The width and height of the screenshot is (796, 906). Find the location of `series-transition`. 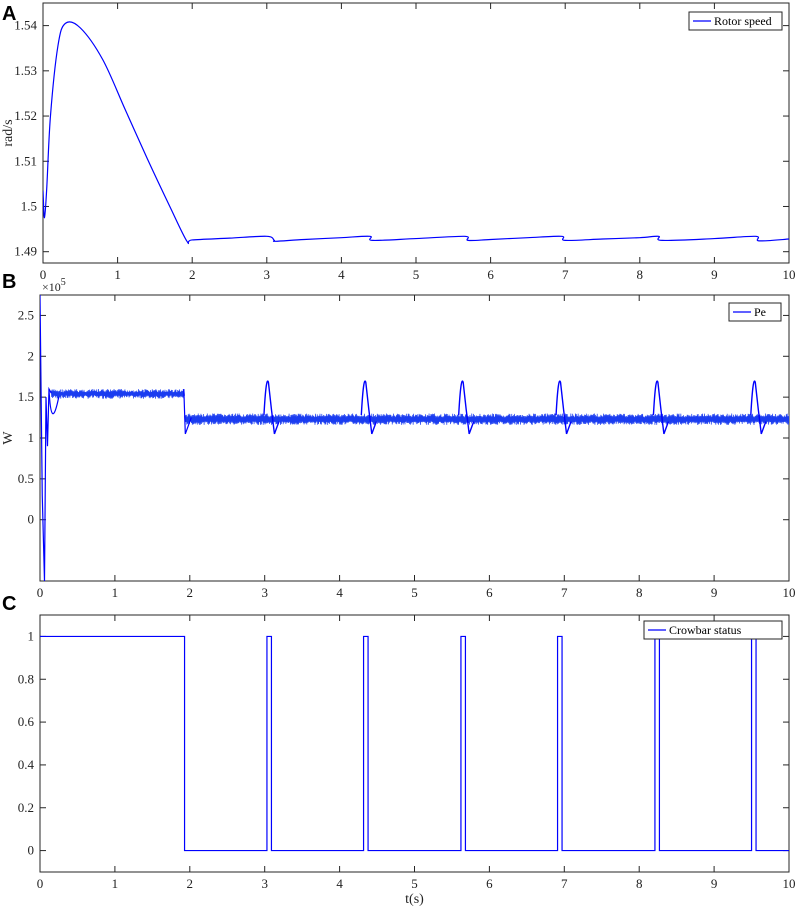

series-transition is located at coordinates (187, 411).